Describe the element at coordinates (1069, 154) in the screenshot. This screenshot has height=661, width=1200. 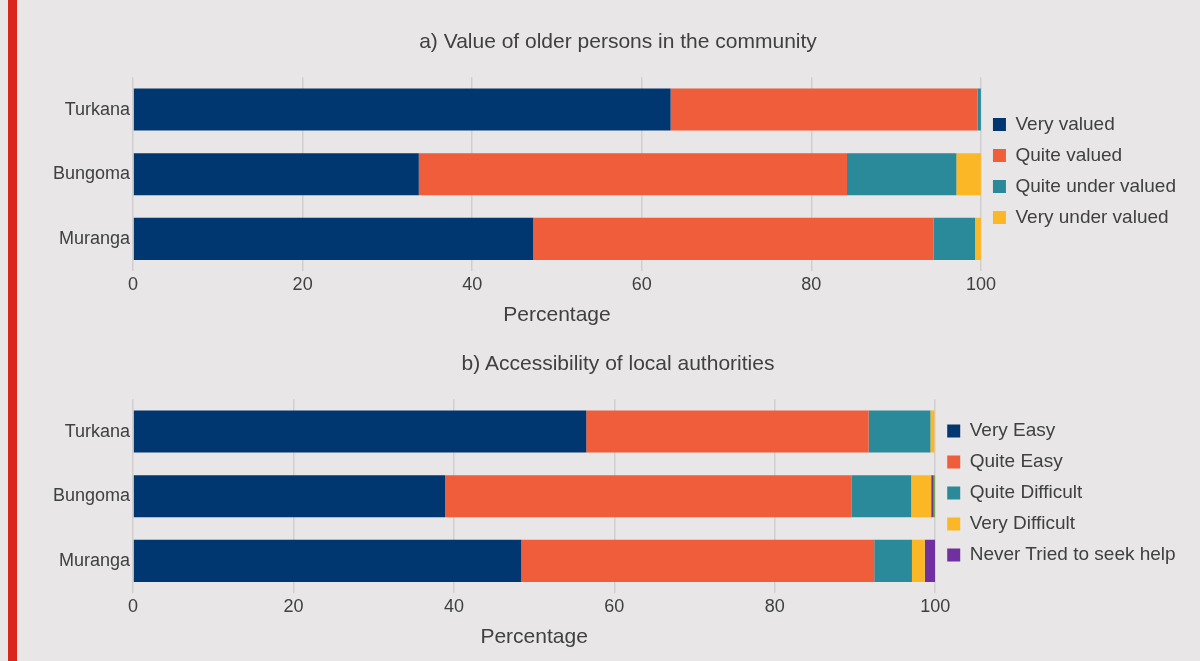
I see `legend-label: Quite valued` at that location.